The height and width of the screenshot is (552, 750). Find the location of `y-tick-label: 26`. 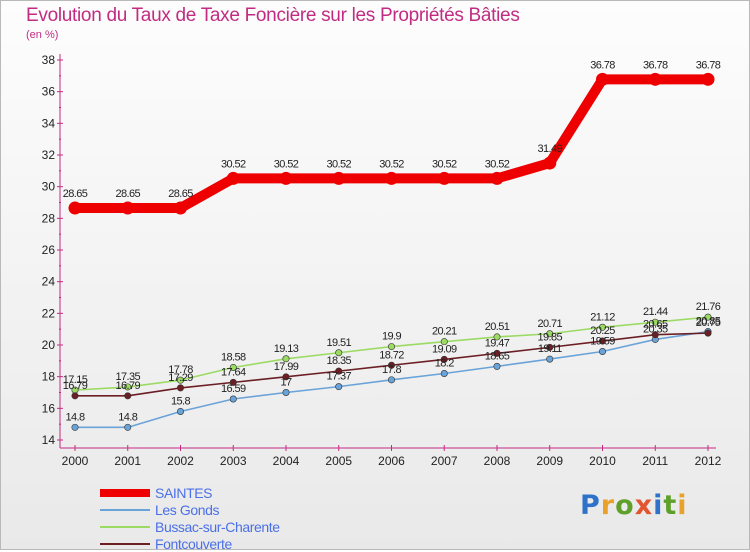

y-tick-label: 26 is located at coordinates (49, 250).